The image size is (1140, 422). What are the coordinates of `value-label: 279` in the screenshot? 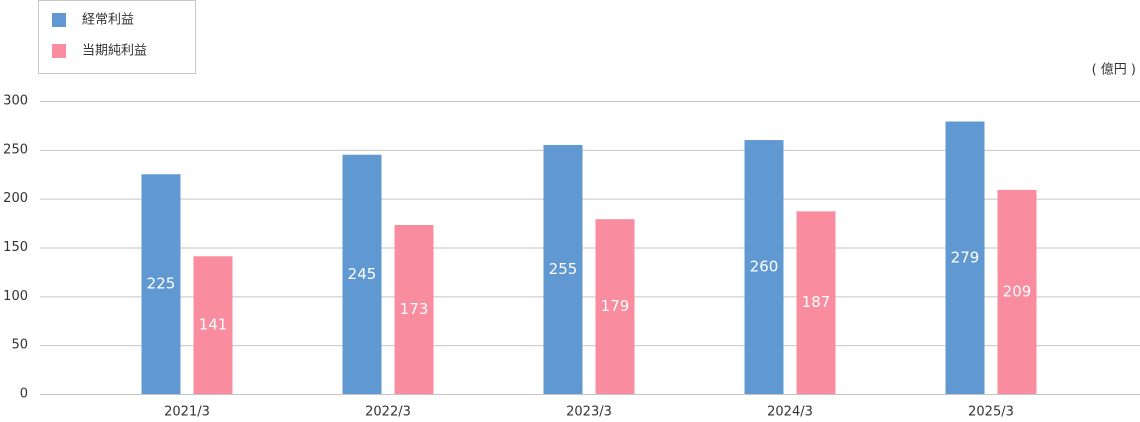 It's located at (965, 257).